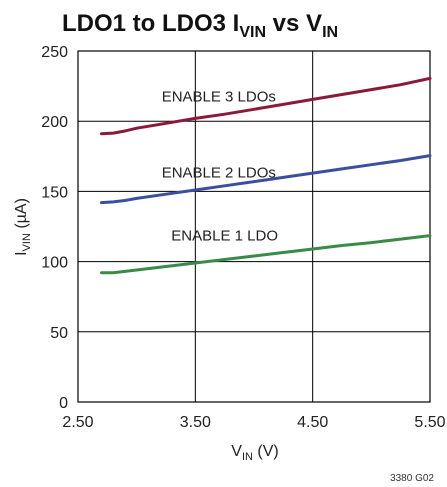  I want to click on x-tick-label: 5.50, so click(429, 422).